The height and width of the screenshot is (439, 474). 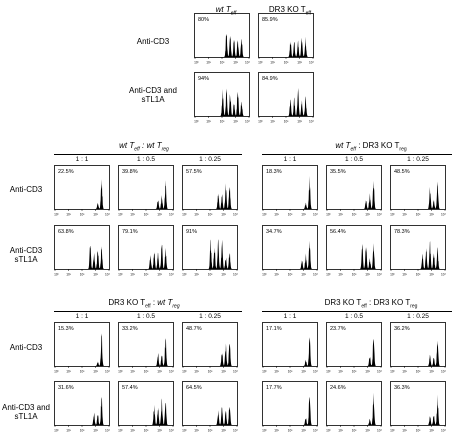 I want to click on histogram-svg: 10⁰ 10¹ 10² 10³ 10⁴ 85.9%, so click(x=286, y=39).